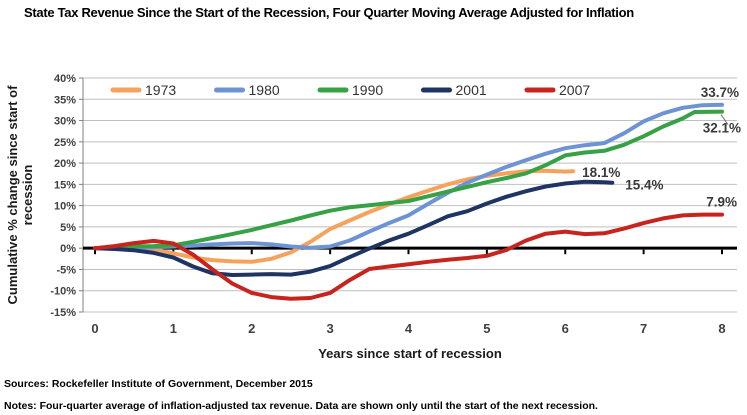  Describe the element at coordinates (644, 185) in the screenshot. I see `end-label-2001: 15.4%` at that location.